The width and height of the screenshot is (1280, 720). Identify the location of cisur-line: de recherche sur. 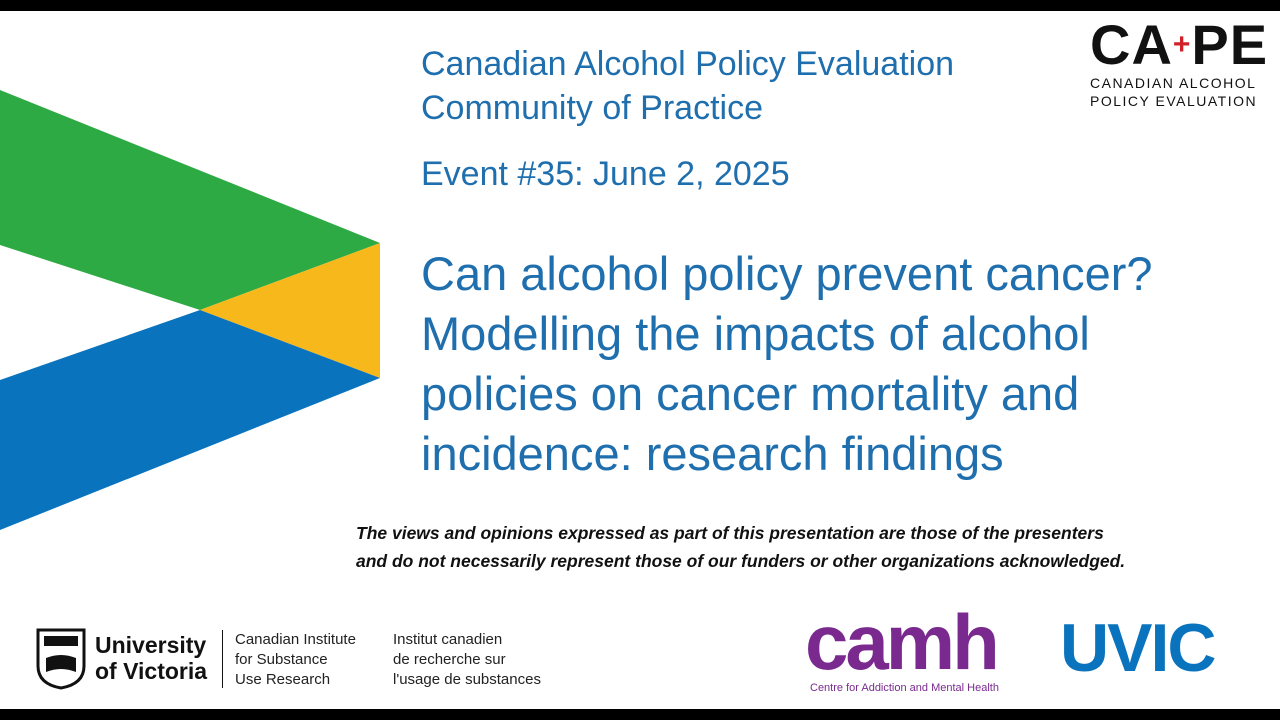
(449, 659).